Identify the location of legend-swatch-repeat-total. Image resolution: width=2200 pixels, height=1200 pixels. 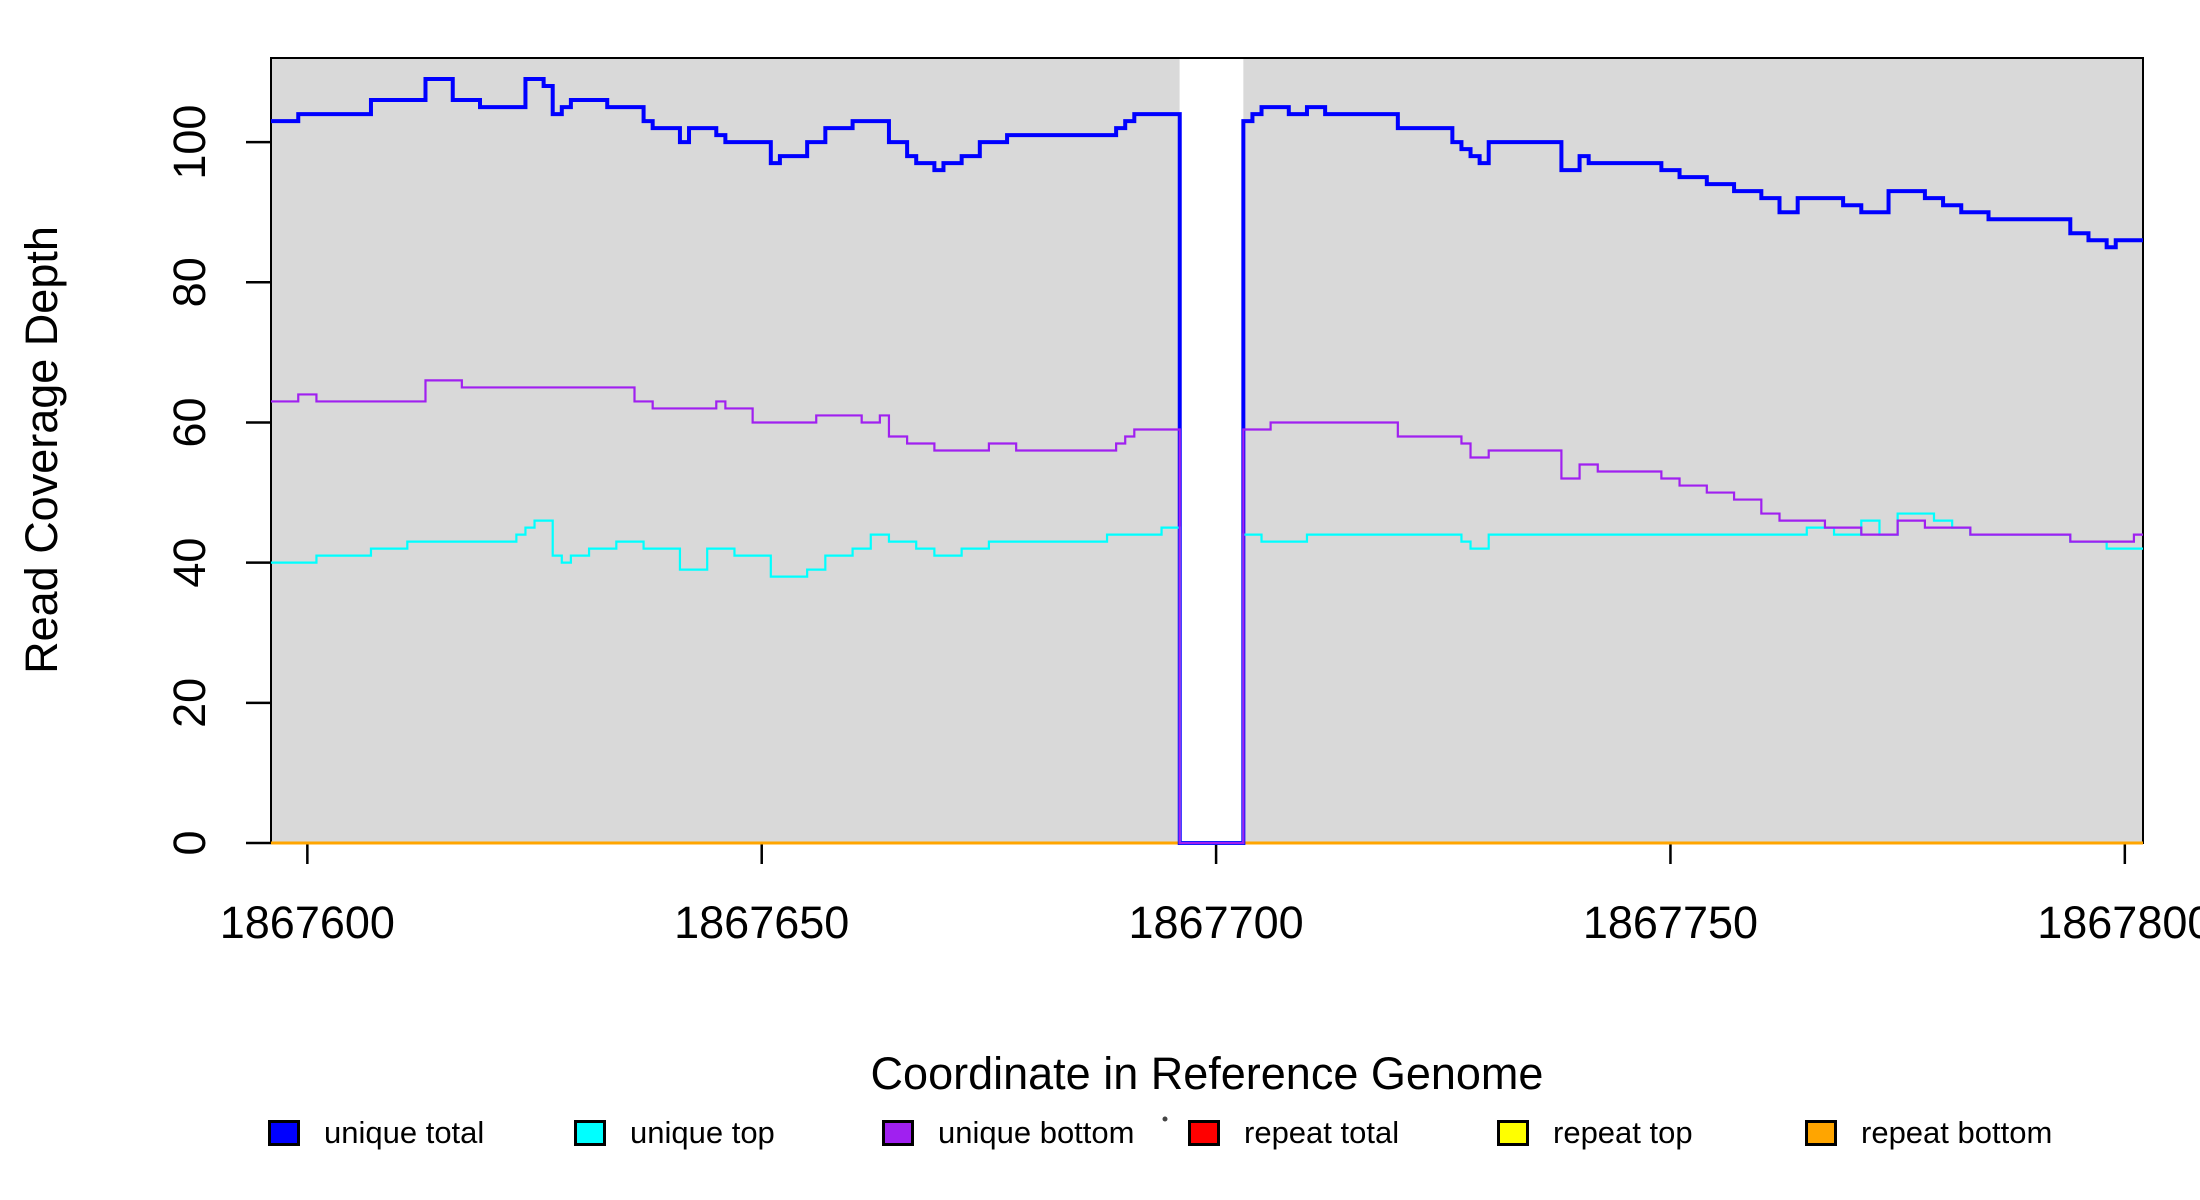
(1204, 1133).